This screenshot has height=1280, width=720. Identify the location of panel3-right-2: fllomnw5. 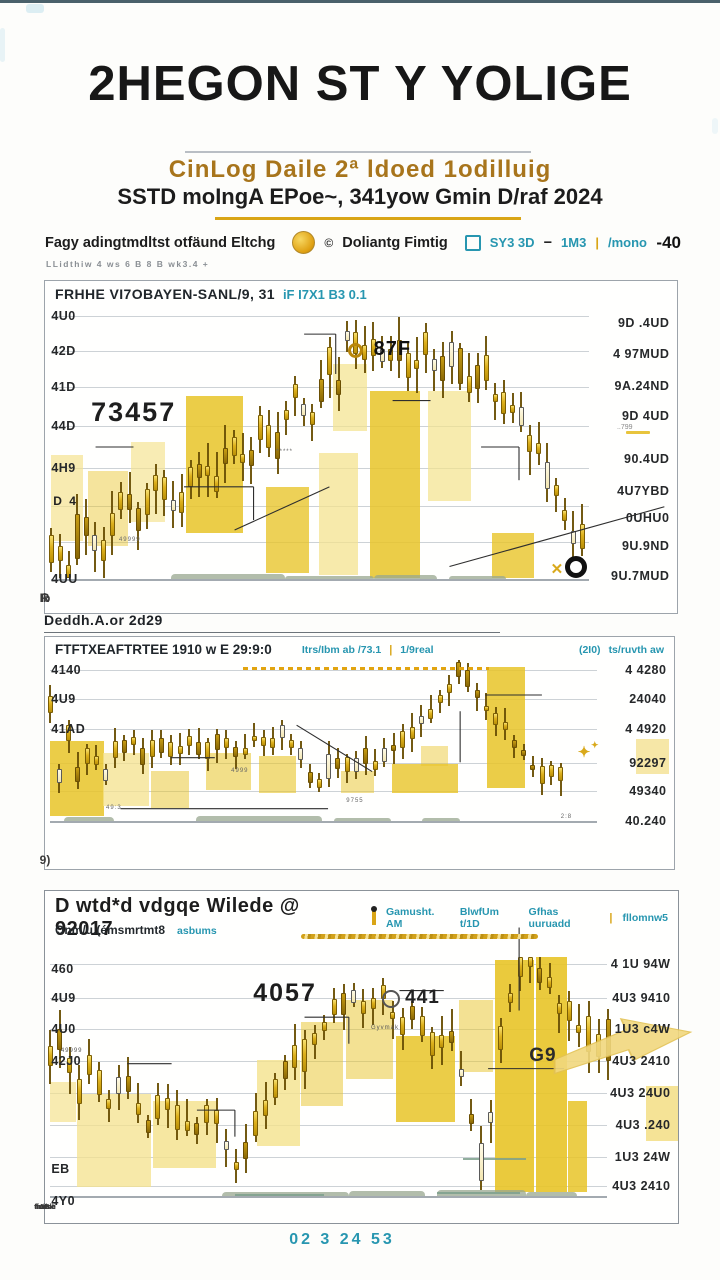
(645, 918).